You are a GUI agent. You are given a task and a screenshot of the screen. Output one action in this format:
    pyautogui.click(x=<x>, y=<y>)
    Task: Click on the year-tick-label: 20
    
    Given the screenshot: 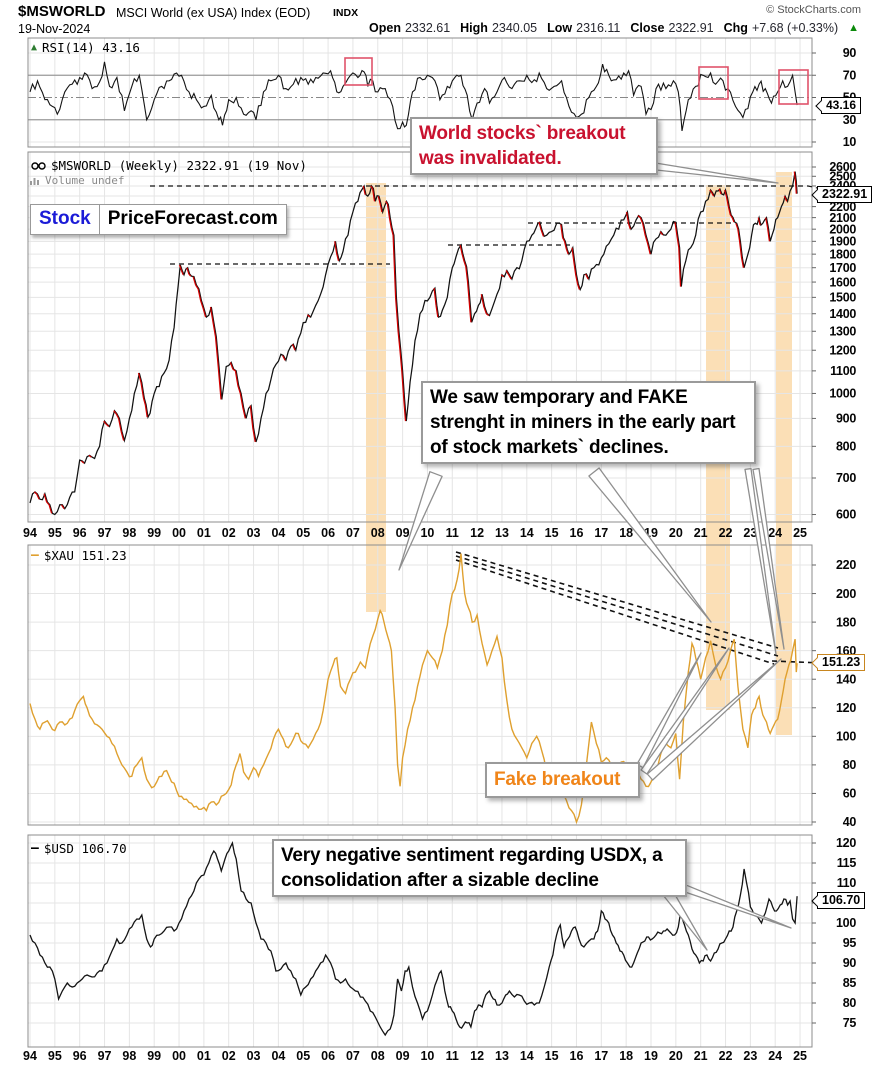 What is the action you would take?
    pyautogui.click(x=676, y=533)
    